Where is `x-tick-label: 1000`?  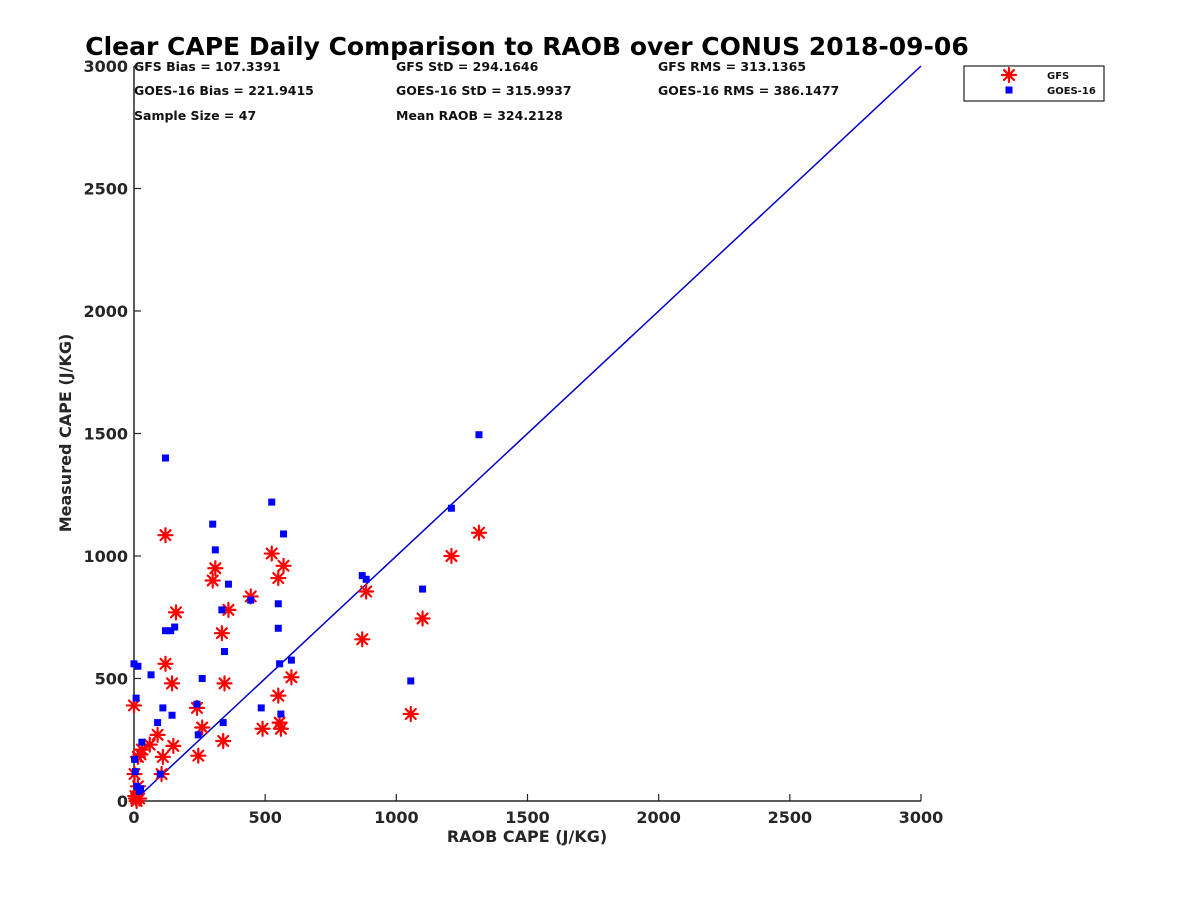
x-tick-label: 1000 is located at coordinates (396, 817).